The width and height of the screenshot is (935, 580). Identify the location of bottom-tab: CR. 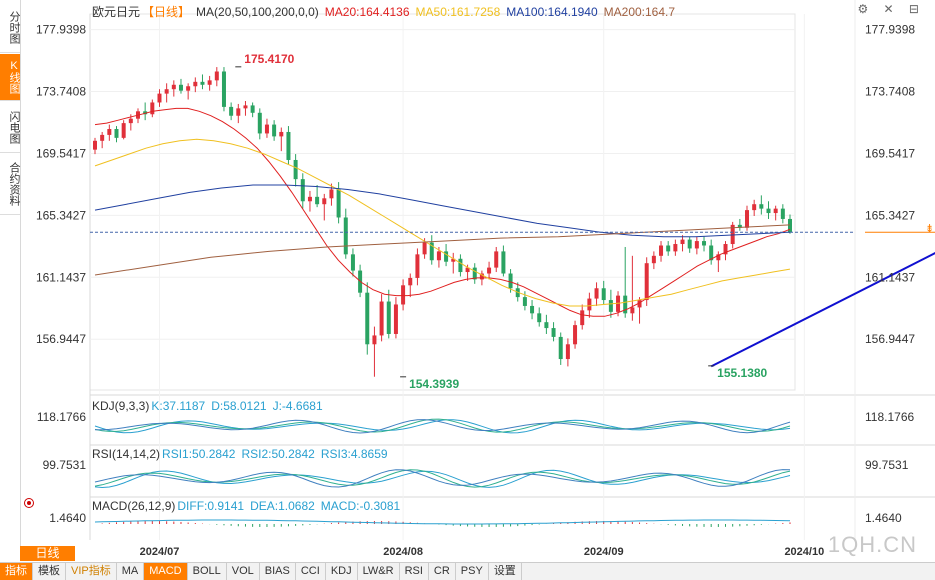
(442, 571).